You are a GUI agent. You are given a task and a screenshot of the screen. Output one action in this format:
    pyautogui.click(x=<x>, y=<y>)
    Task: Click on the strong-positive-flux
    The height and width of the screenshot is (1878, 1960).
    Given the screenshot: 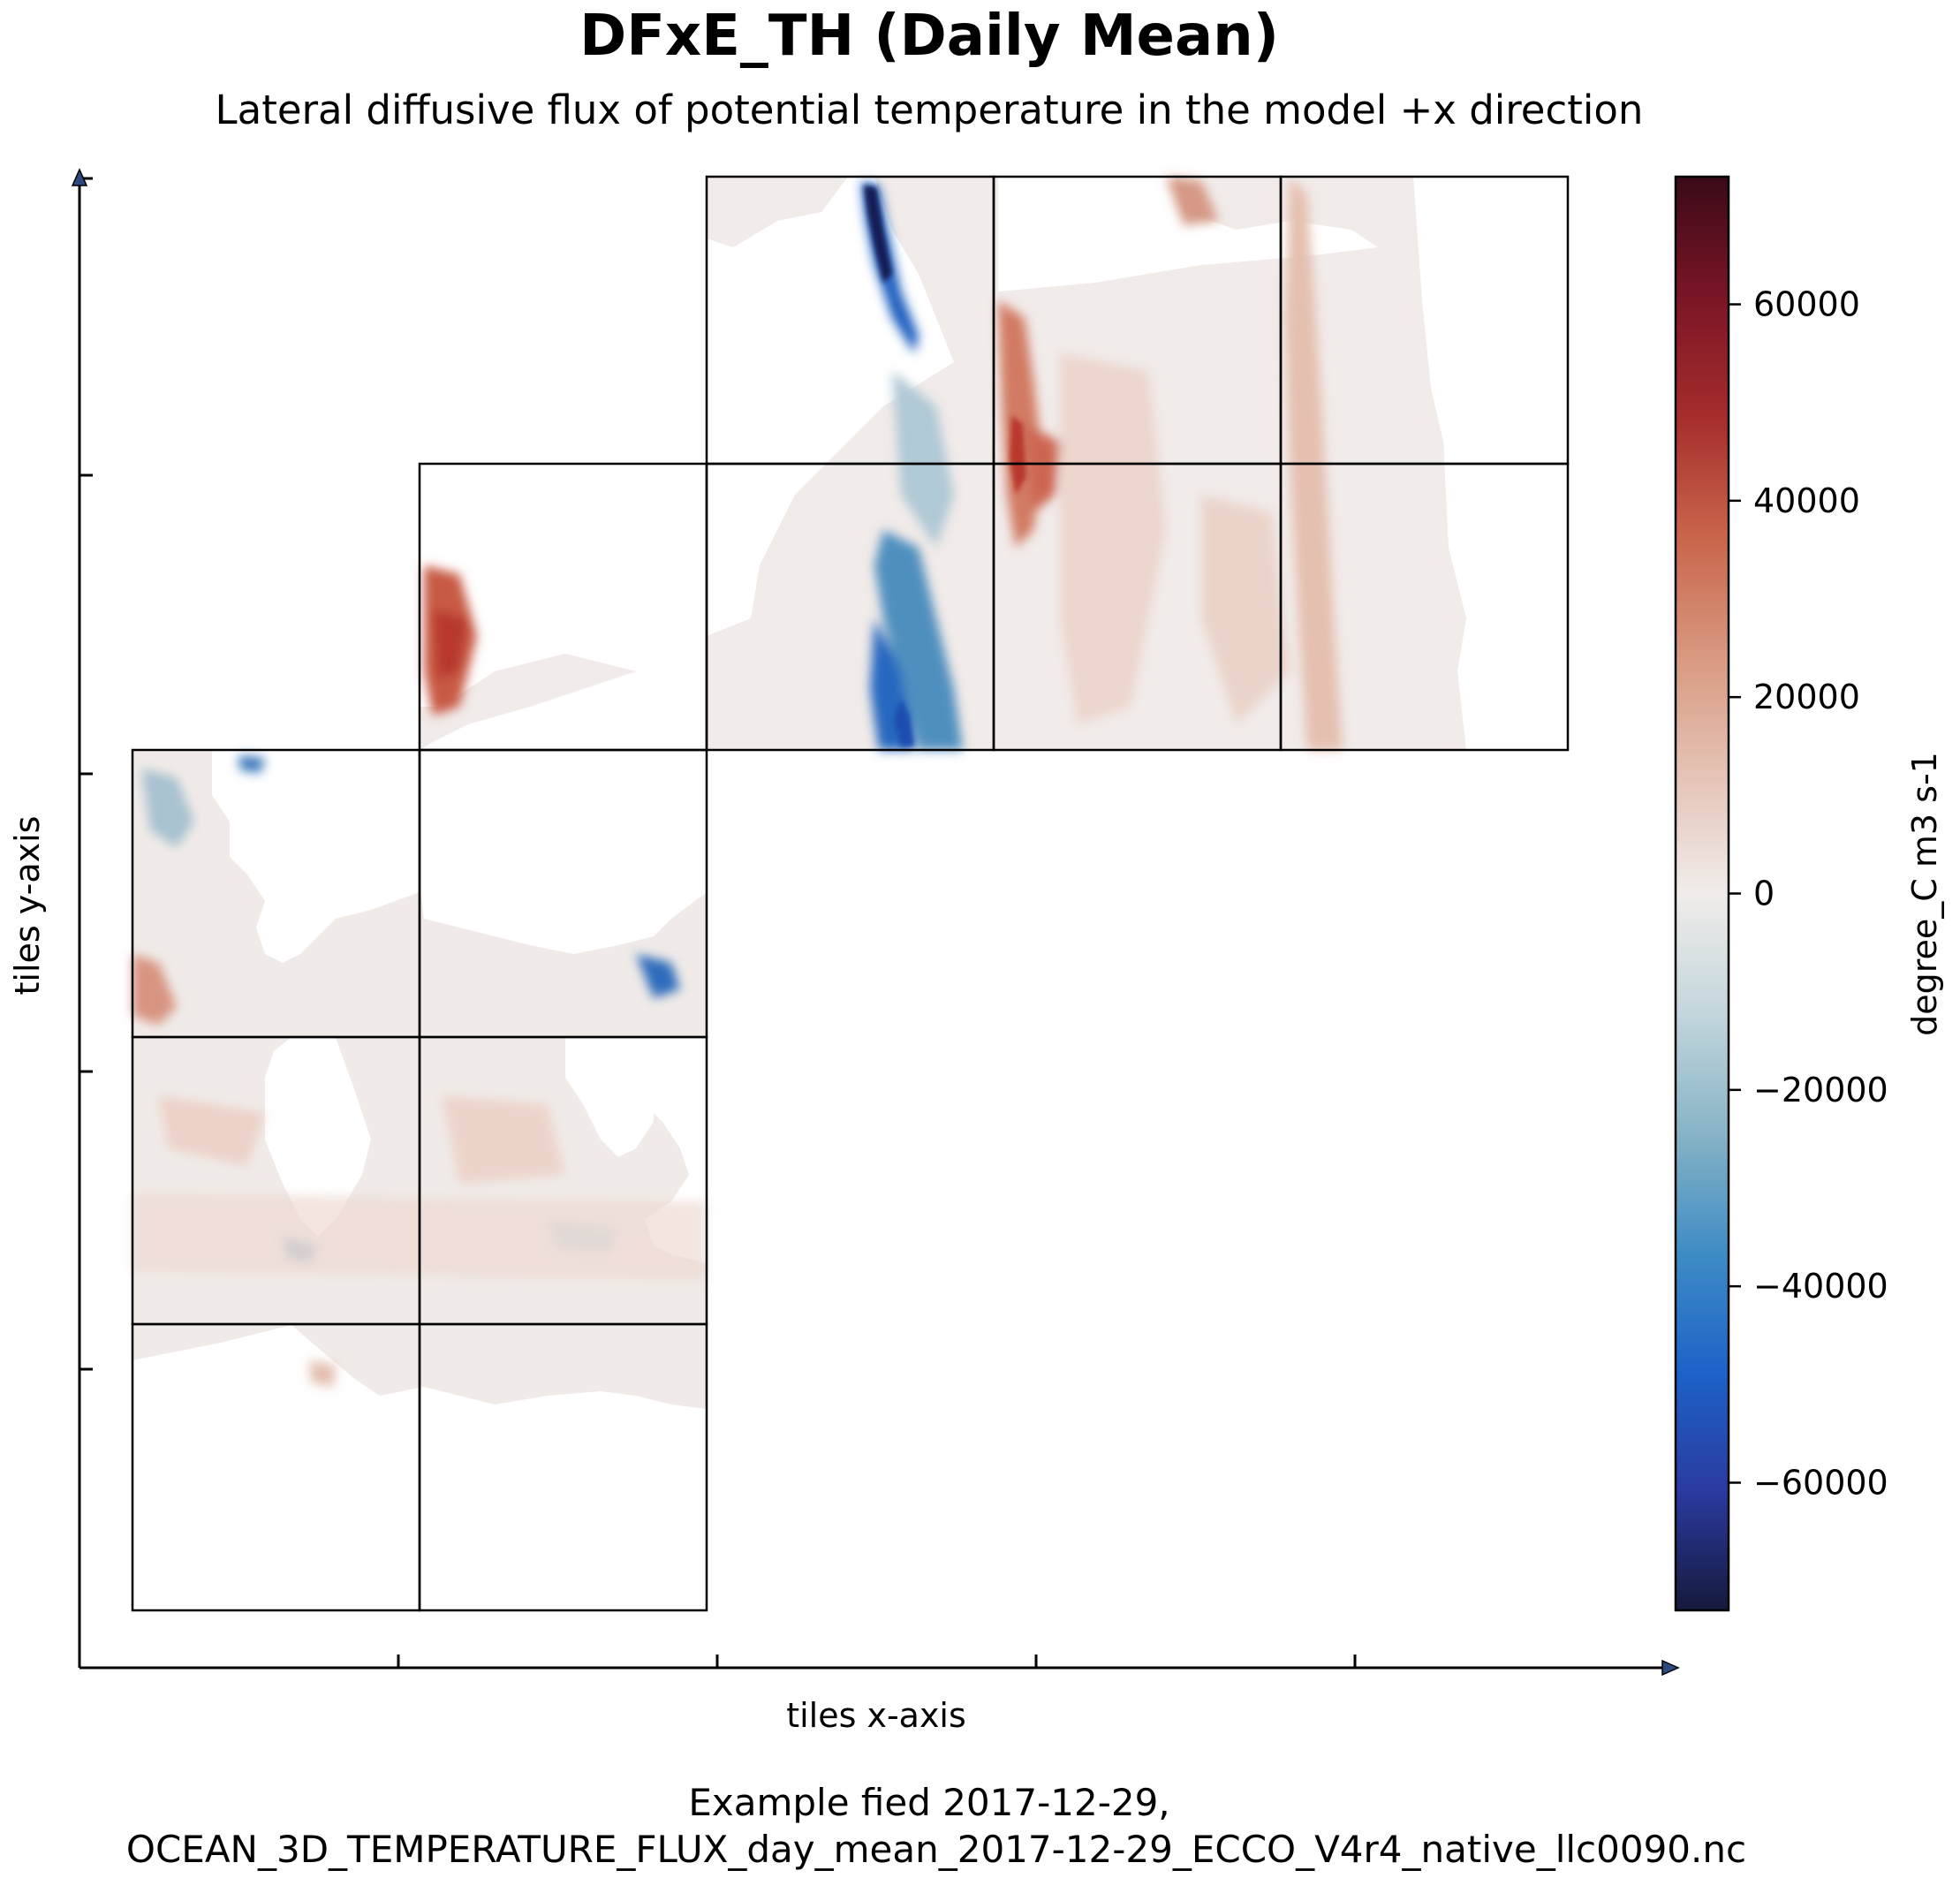 What is the action you would take?
    pyautogui.click(x=1018, y=455)
    